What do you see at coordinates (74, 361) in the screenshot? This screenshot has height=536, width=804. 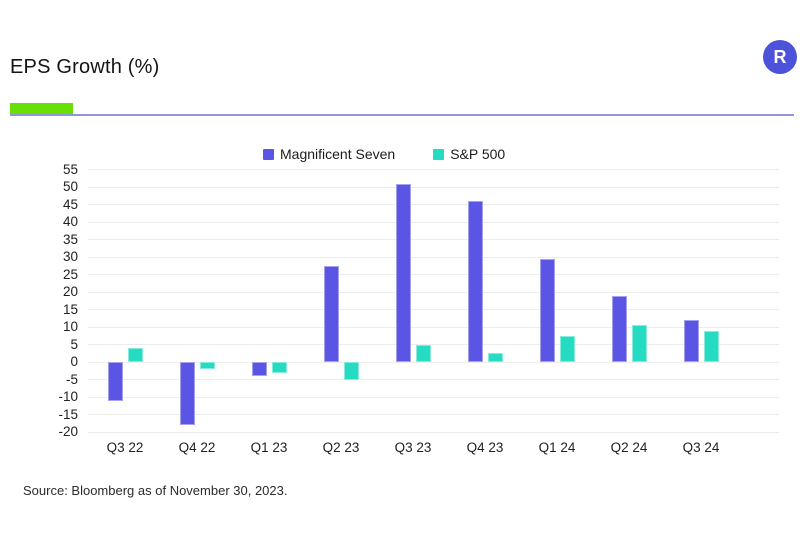 I see `y-axis-tick-label: 0` at bounding box center [74, 361].